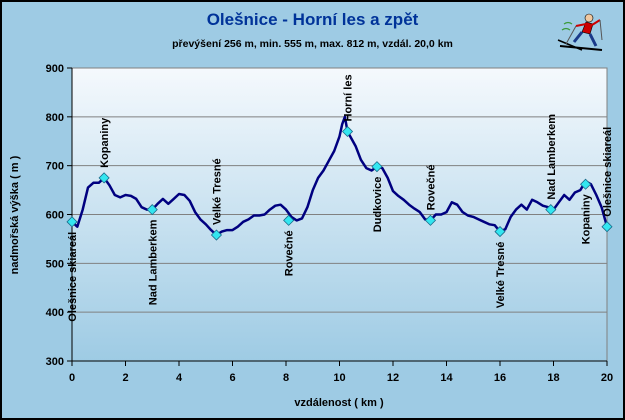  Describe the element at coordinates (553, 378) in the screenshot. I see `x-tick-label: 18` at that location.